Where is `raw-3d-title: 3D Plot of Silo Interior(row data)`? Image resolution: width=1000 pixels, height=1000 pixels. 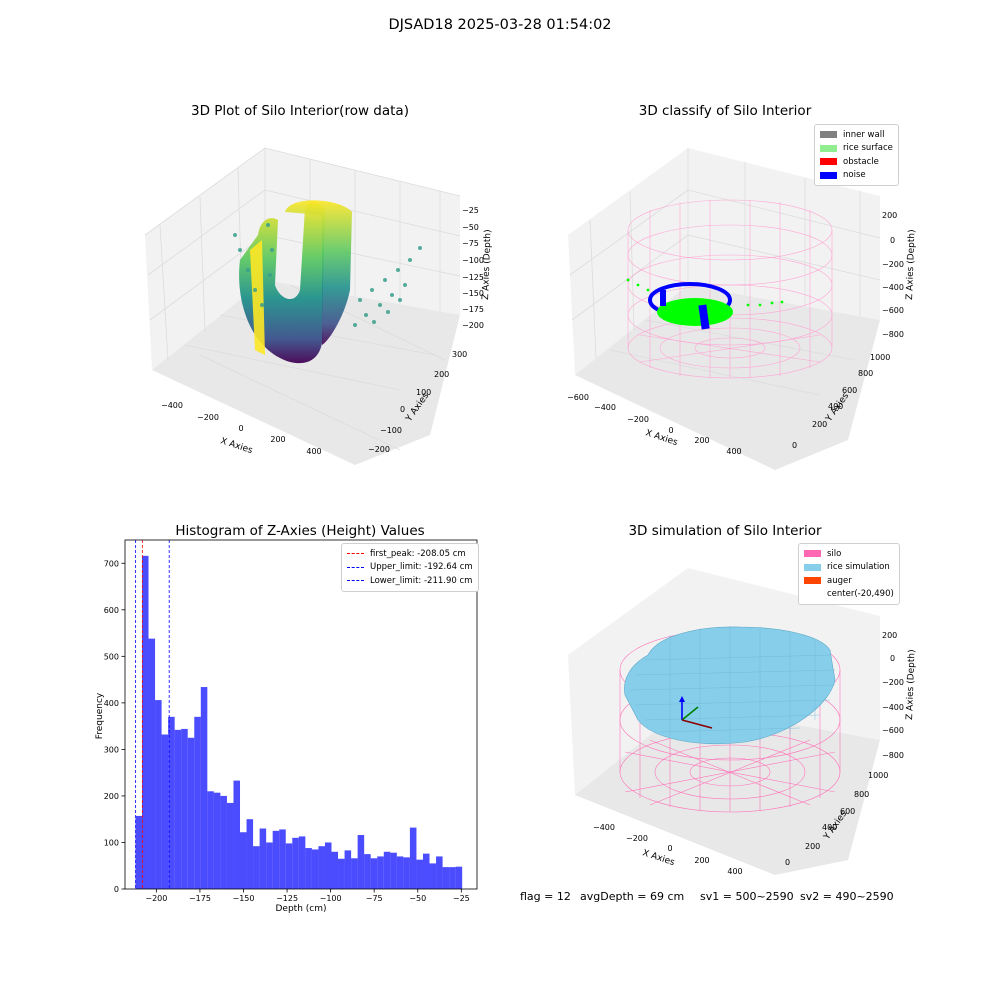
raw-3d-title: 3D Plot of Silo Interior(row data) is located at coordinates (300, 111).